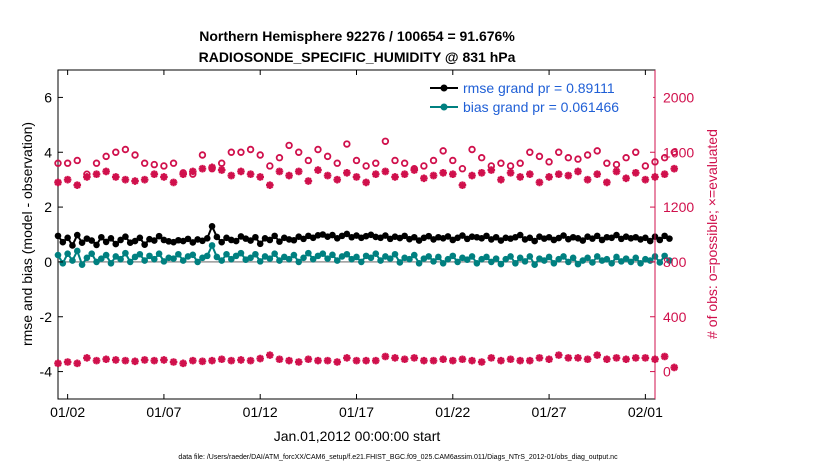 The height and width of the screenshot is (470, 830). What do you see at coordinates (678, 207) in the screenshot?
I see `y-right-tick-label: 1200` at bounding box center [678, 207].